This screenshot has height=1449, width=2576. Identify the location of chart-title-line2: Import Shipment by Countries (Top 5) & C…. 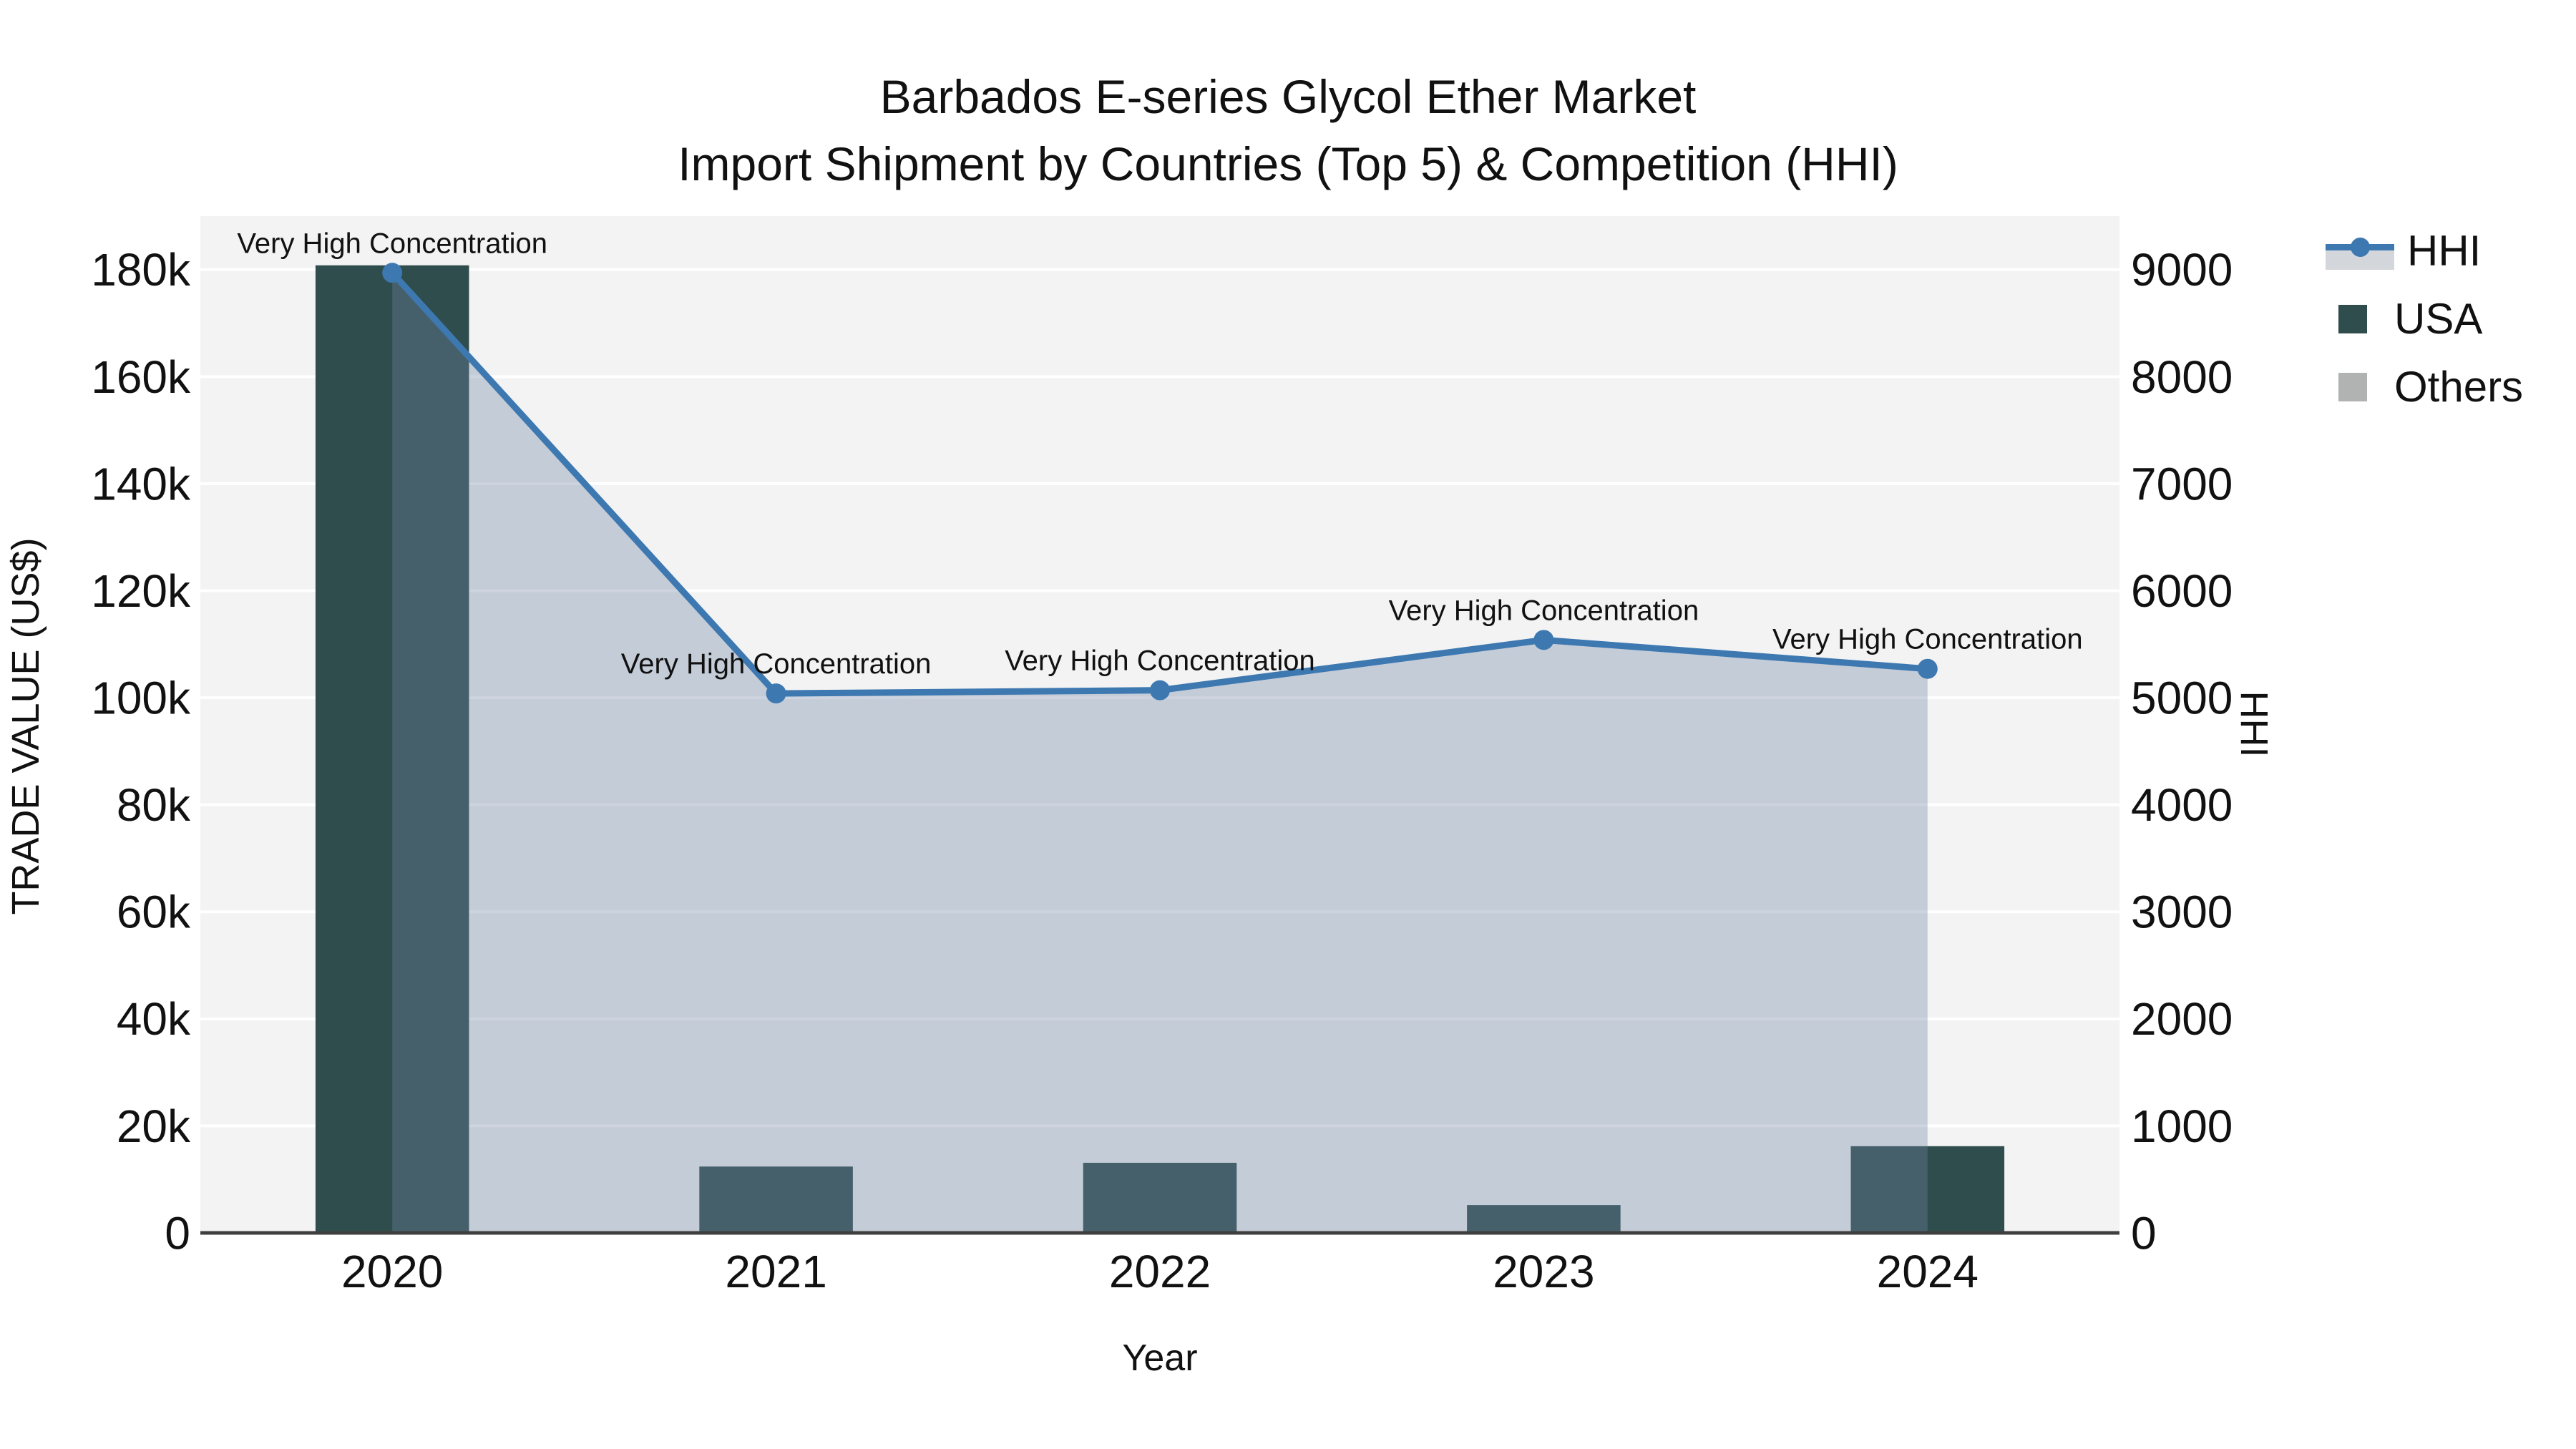
(1288, 163).